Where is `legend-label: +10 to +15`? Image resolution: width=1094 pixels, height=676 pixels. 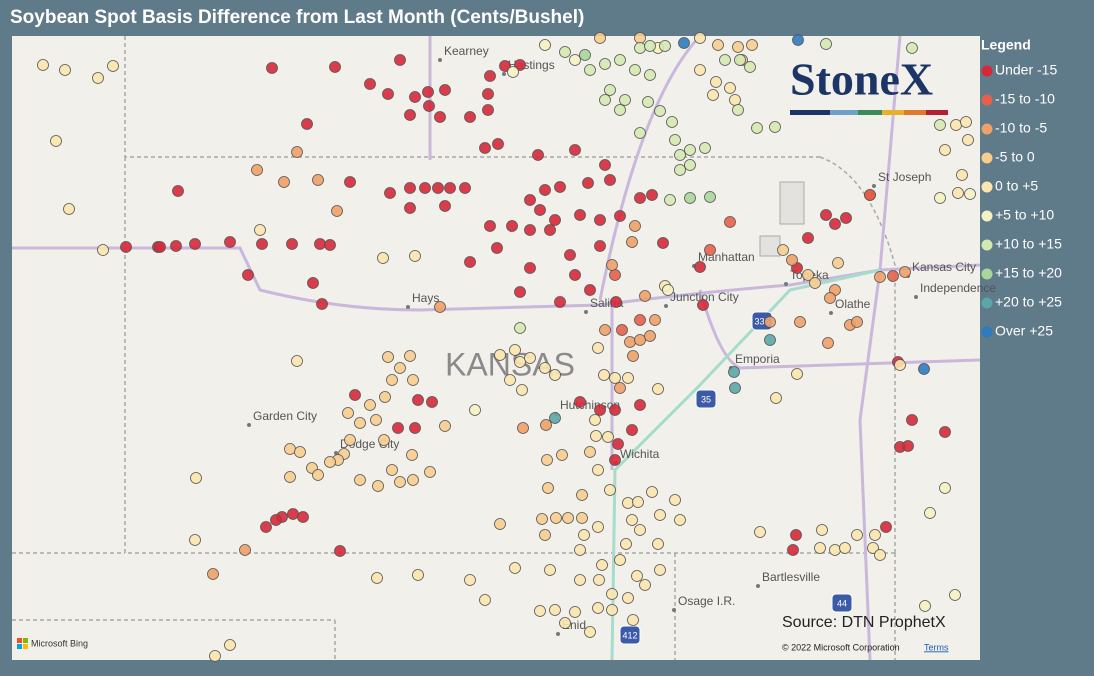
legend-label: +10 to +15 is located at coordinates (1028, 244).